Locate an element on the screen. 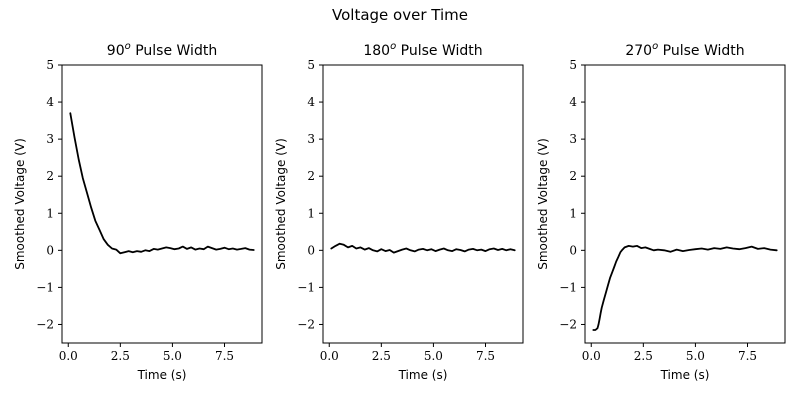  panel-title-number: 270 is located at coordinates (638, 51).